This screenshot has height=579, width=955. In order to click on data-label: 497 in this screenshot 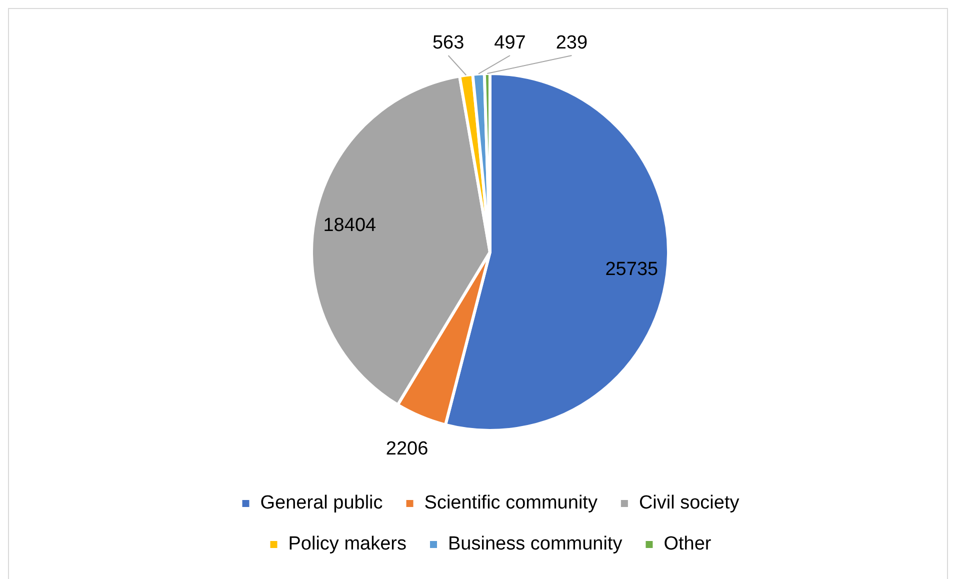, I will do `click(510, 43)`.